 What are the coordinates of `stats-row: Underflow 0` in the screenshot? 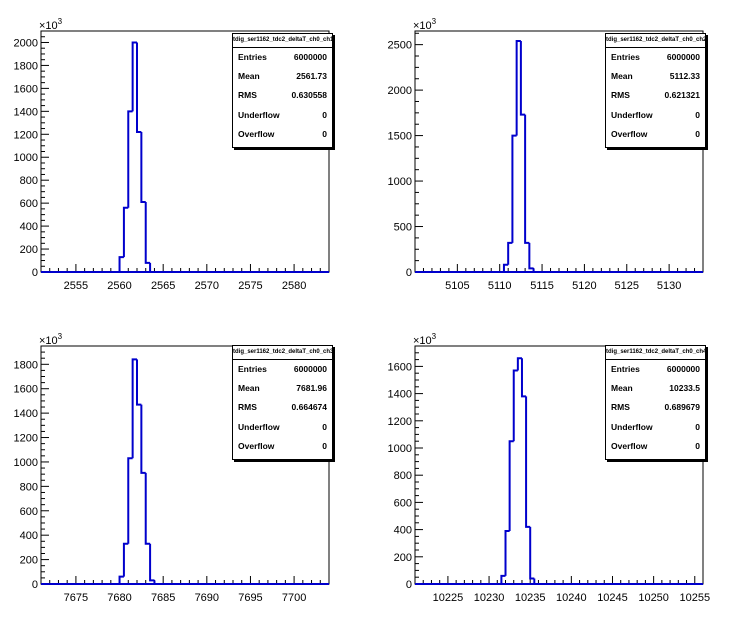 It's located at (655, 115).